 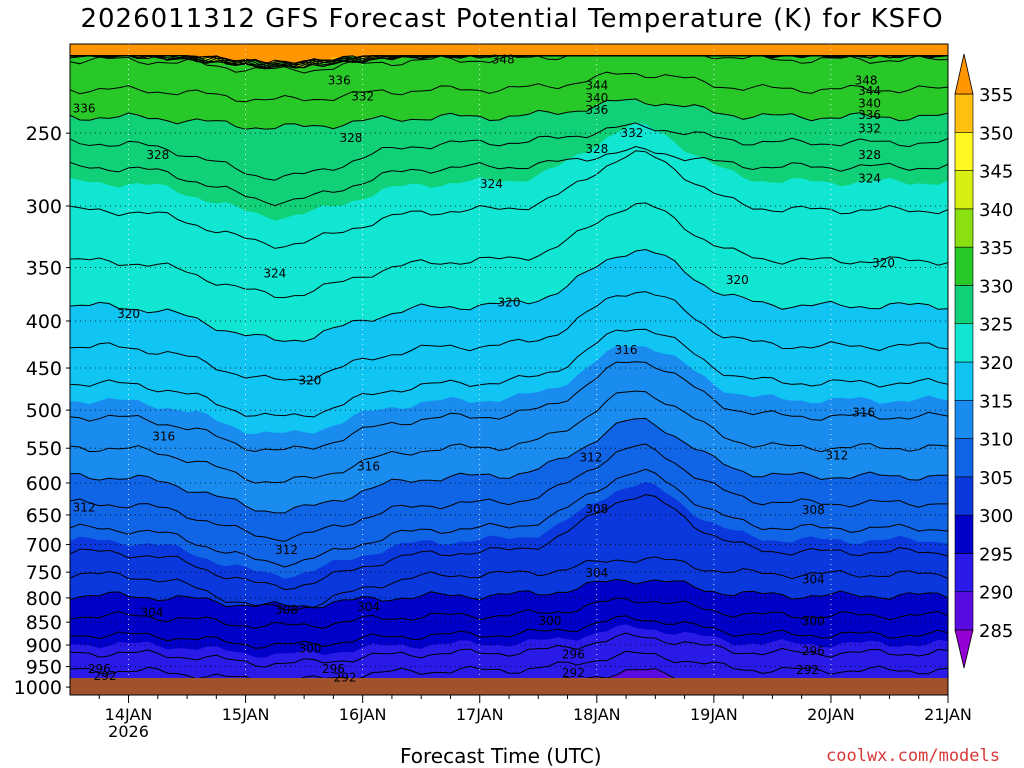 What do you see at coordinates (996, 516) in the screenshot?
I see `colorbar-tick-label: 300` at bounding box center [996, 516].